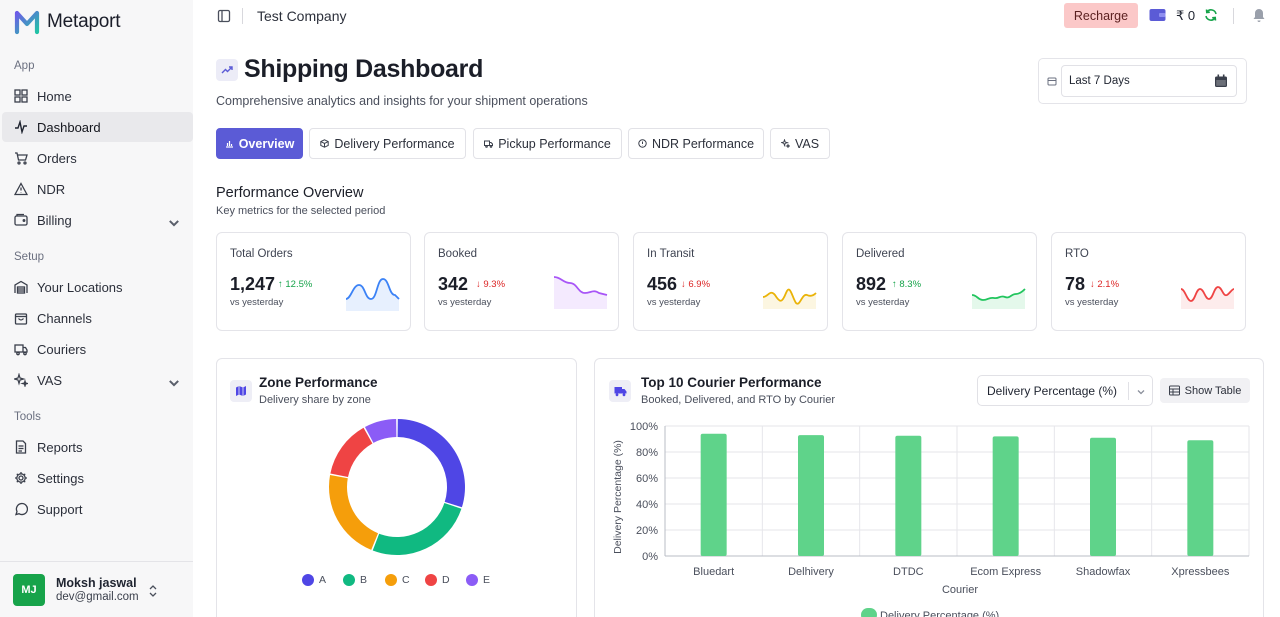  I want to click on bar-shadowfax, so click(1103, 496).